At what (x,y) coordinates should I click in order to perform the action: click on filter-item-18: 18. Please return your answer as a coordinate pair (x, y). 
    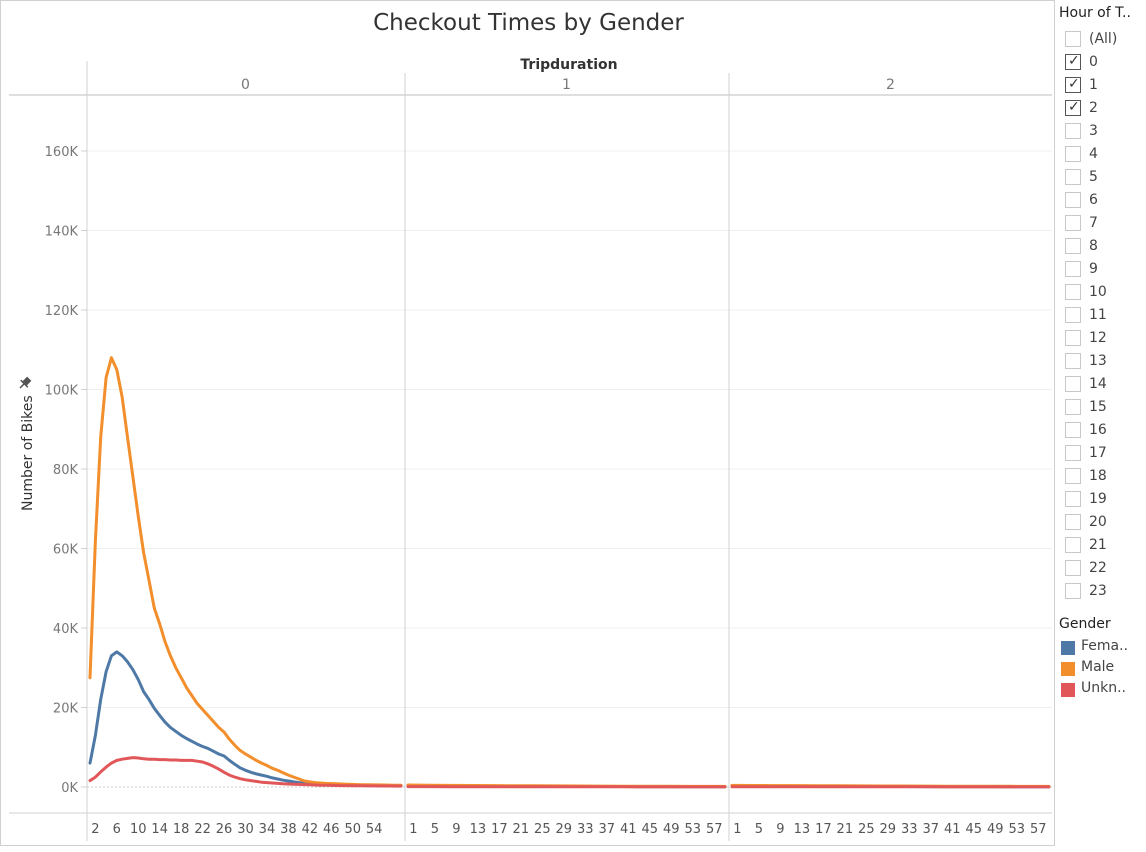
    Looking at the image, I should click on (1105, 477).